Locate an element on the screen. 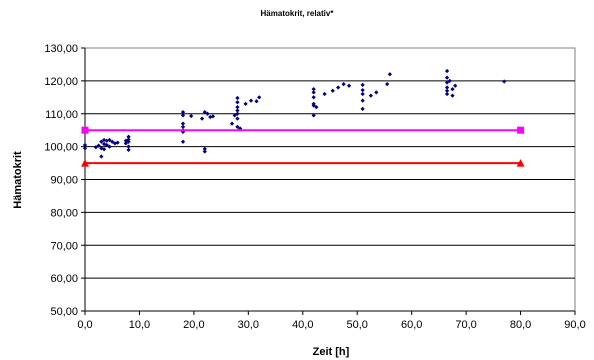  y-tick-label: 50,00 is located at coordinates (64, 312).